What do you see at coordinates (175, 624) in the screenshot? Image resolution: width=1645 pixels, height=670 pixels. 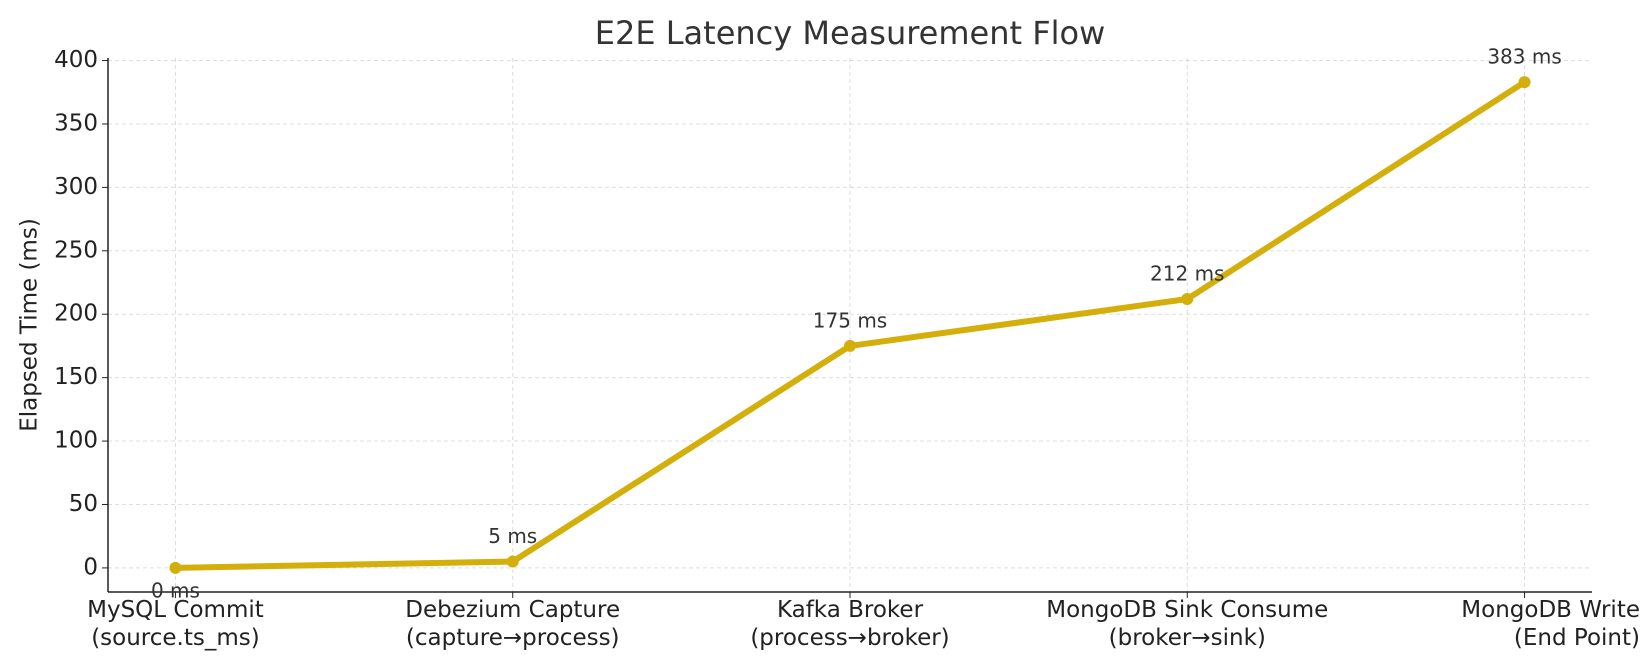 I see `x-tick-label: MySQL Commit (source.ts_ms)` at bounding box center [175, 624].